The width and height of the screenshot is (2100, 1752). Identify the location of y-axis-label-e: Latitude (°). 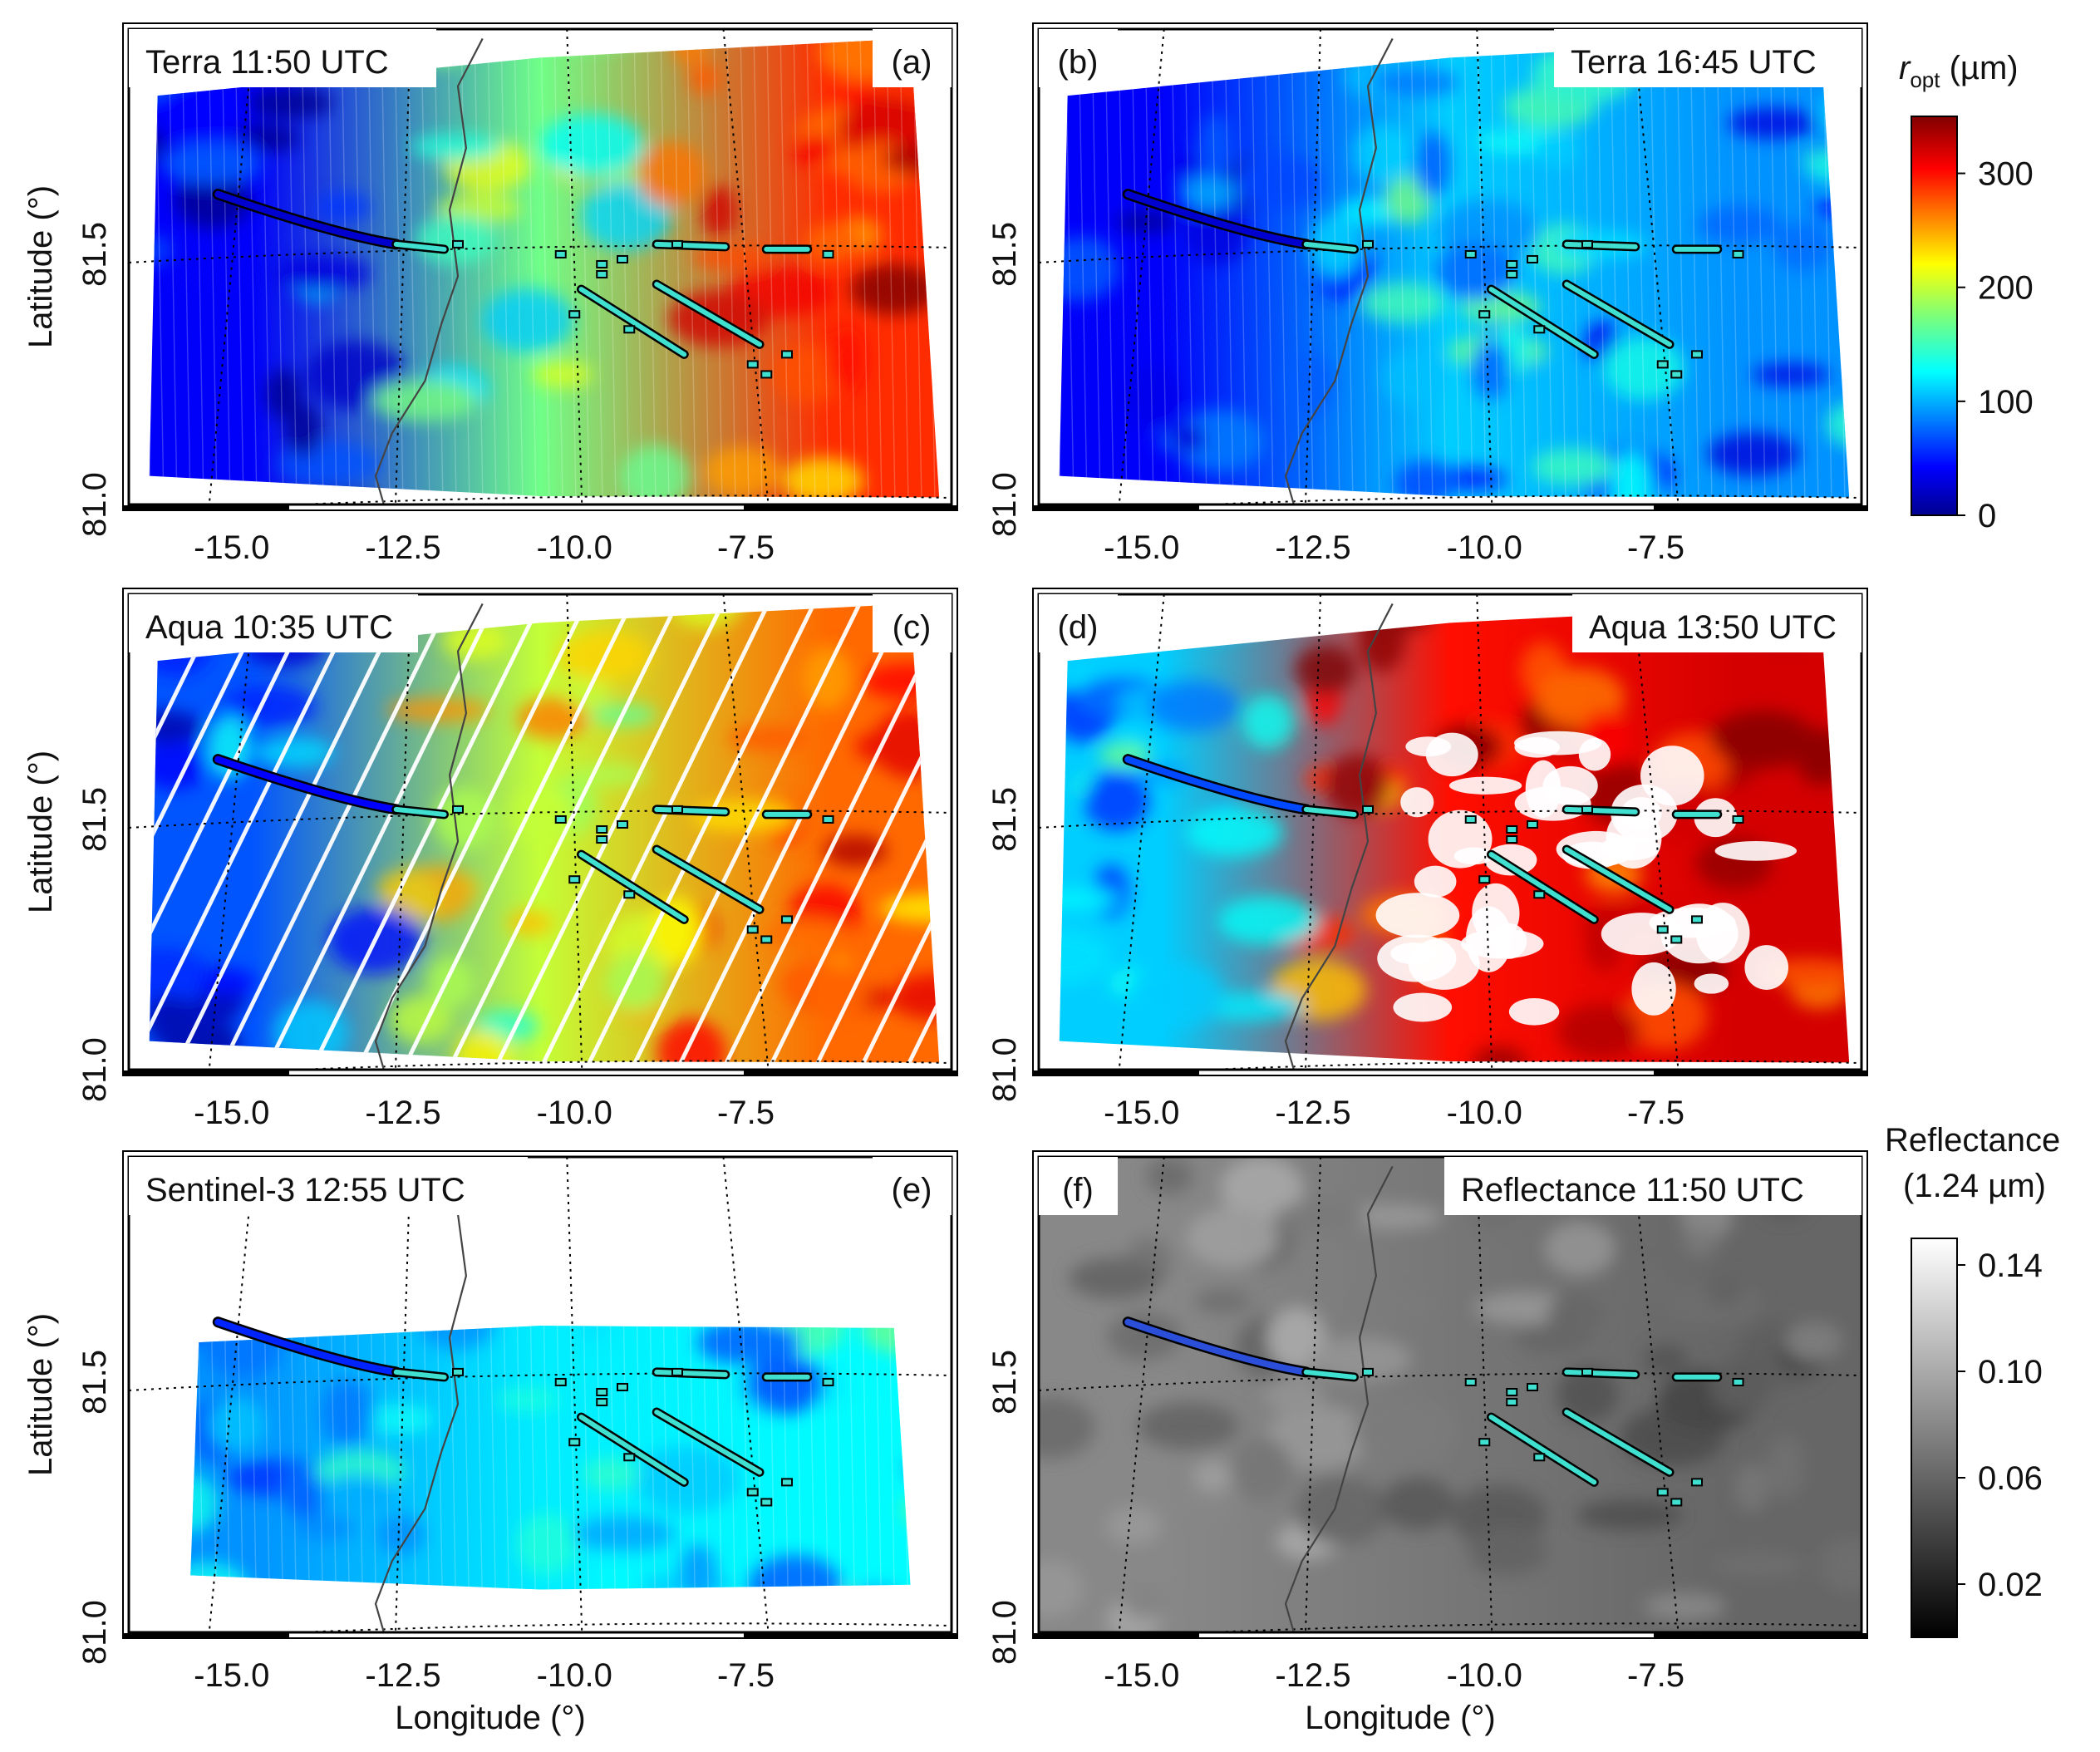
(40, 1394).